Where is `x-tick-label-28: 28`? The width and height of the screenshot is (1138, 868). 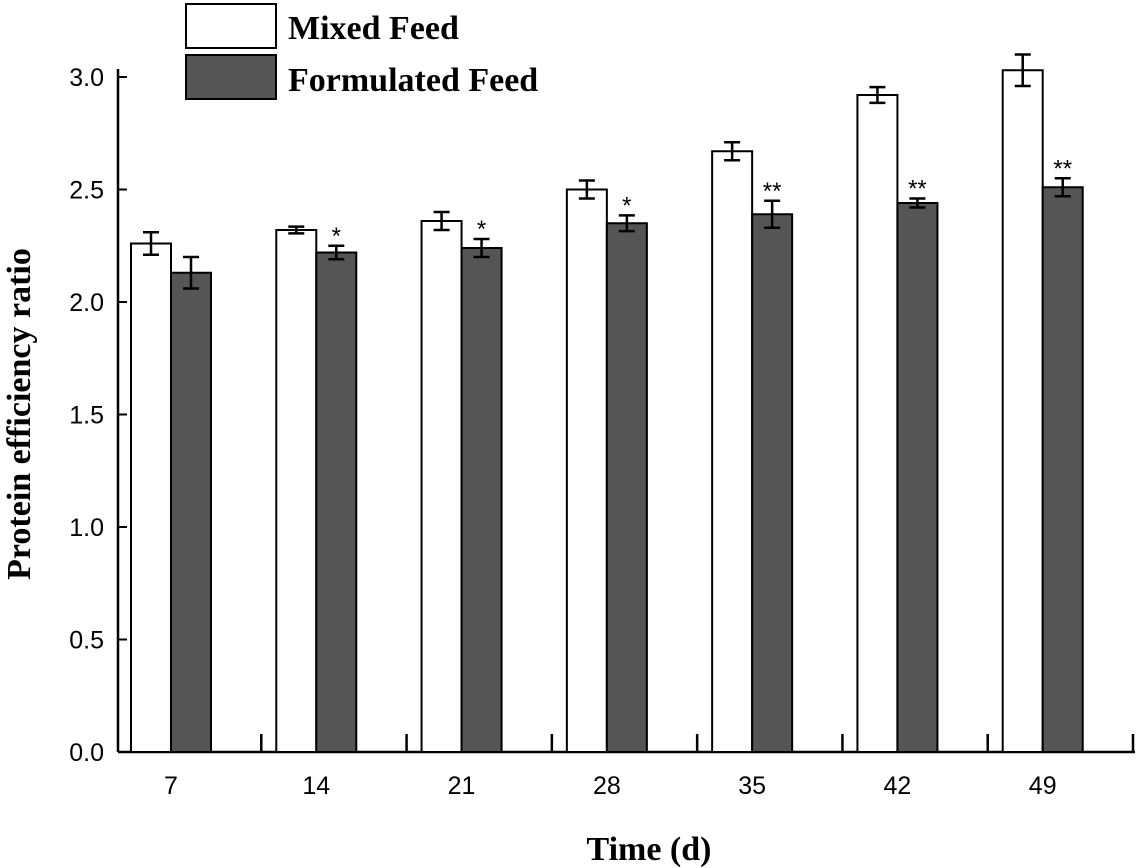 x-tick-label-28: 28 is located at coordinates (607, 786).